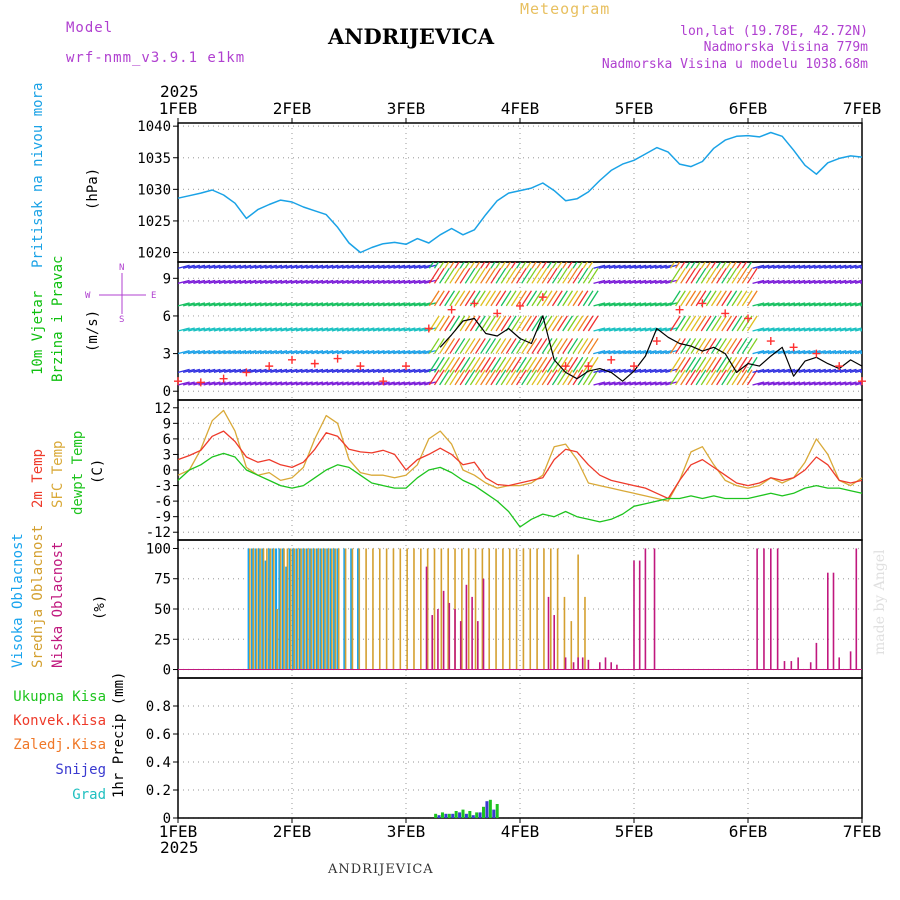 The image size is (900, 900). I want to click on wind-speed-line, so click(651, 348).